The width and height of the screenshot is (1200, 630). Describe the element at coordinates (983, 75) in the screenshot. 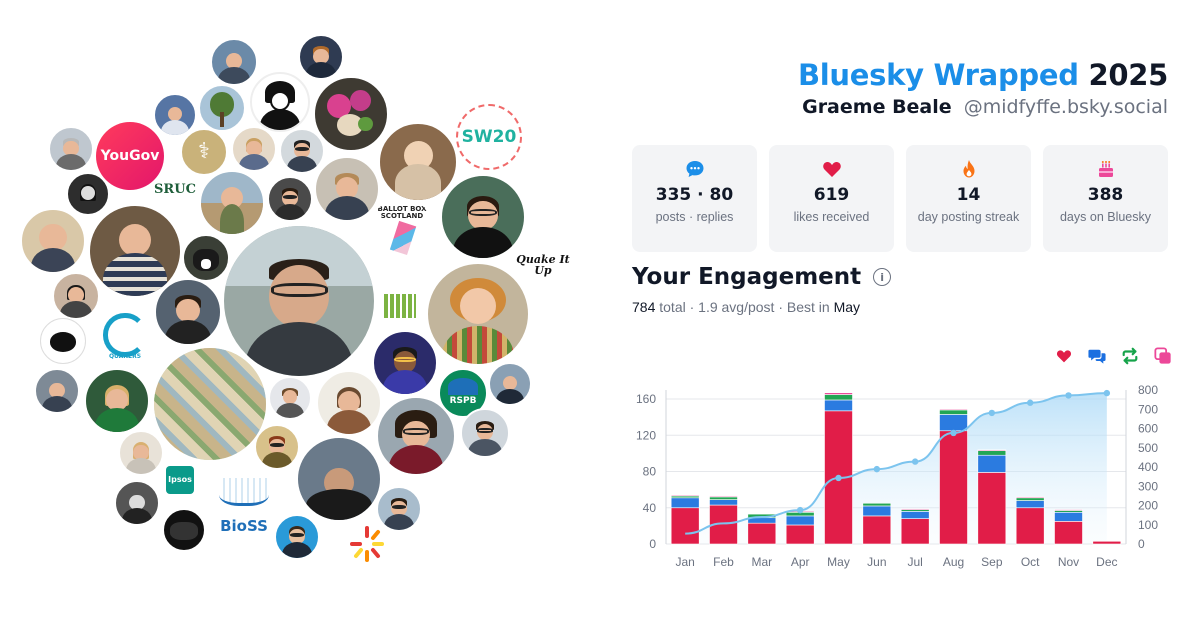

I see `page-title: Bluesky Wrapped 2025` at that location.